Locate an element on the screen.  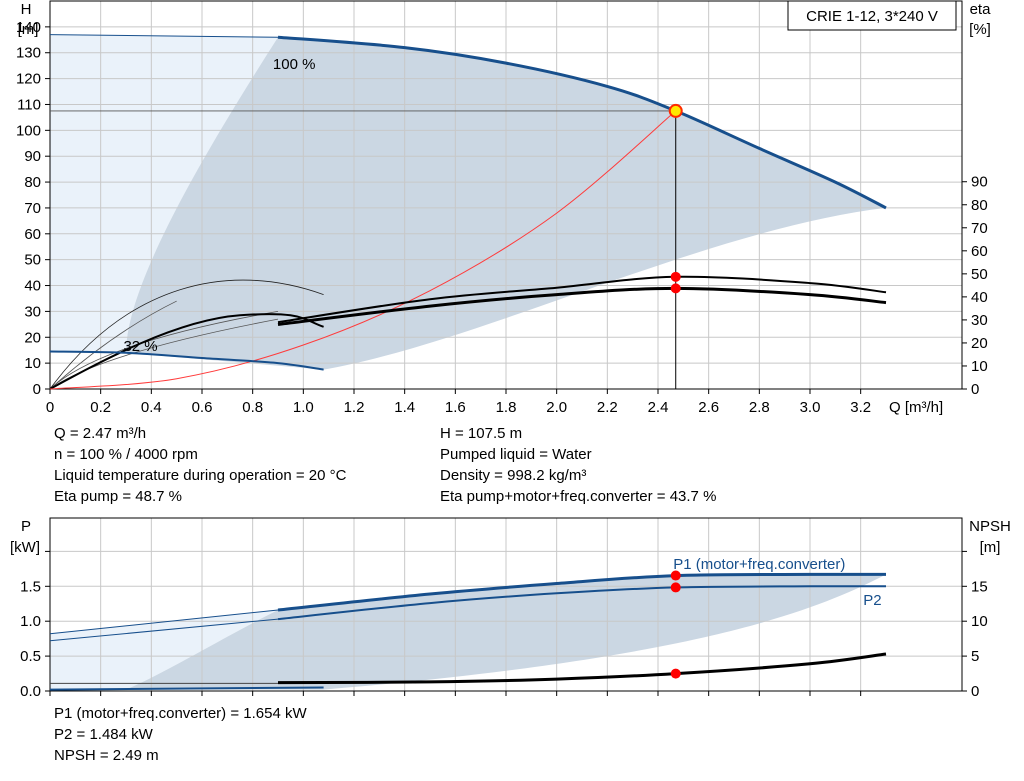
npsh-tick-label: 15 is located at coordinates (979, 586).